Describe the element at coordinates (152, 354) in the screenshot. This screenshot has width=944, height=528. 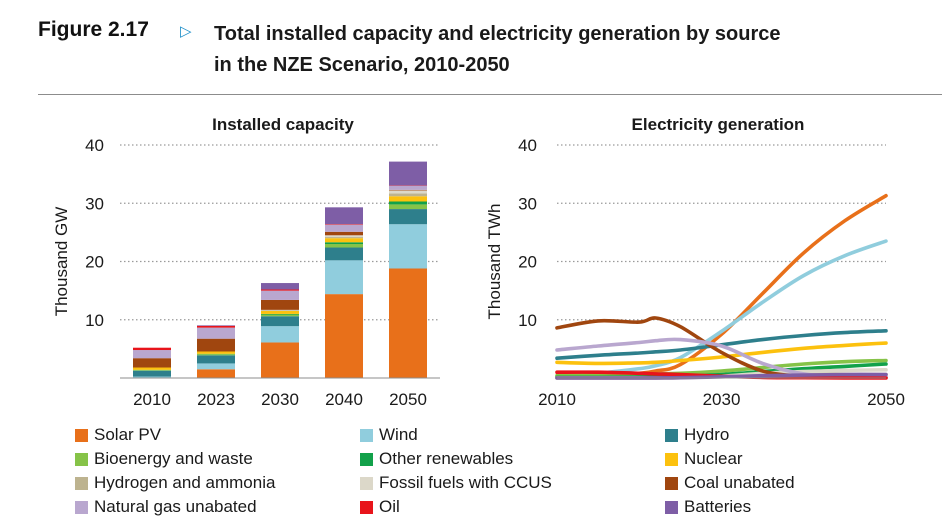
I see `bar-2010-natural-gas-unabated` at that location.